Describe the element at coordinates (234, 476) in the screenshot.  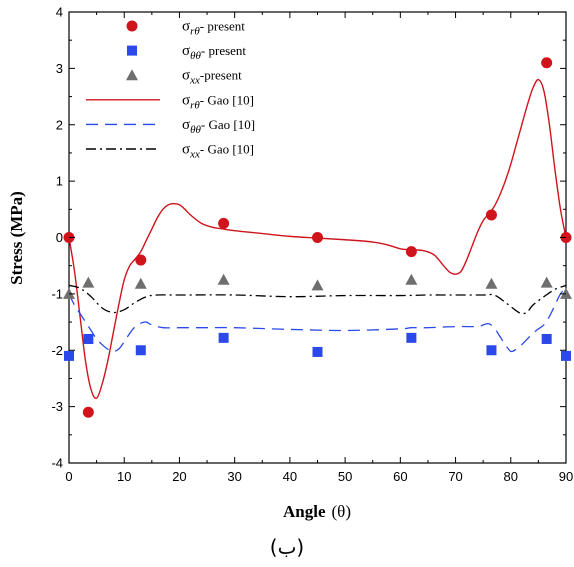
I see `x-tick-label: 30` at that location.